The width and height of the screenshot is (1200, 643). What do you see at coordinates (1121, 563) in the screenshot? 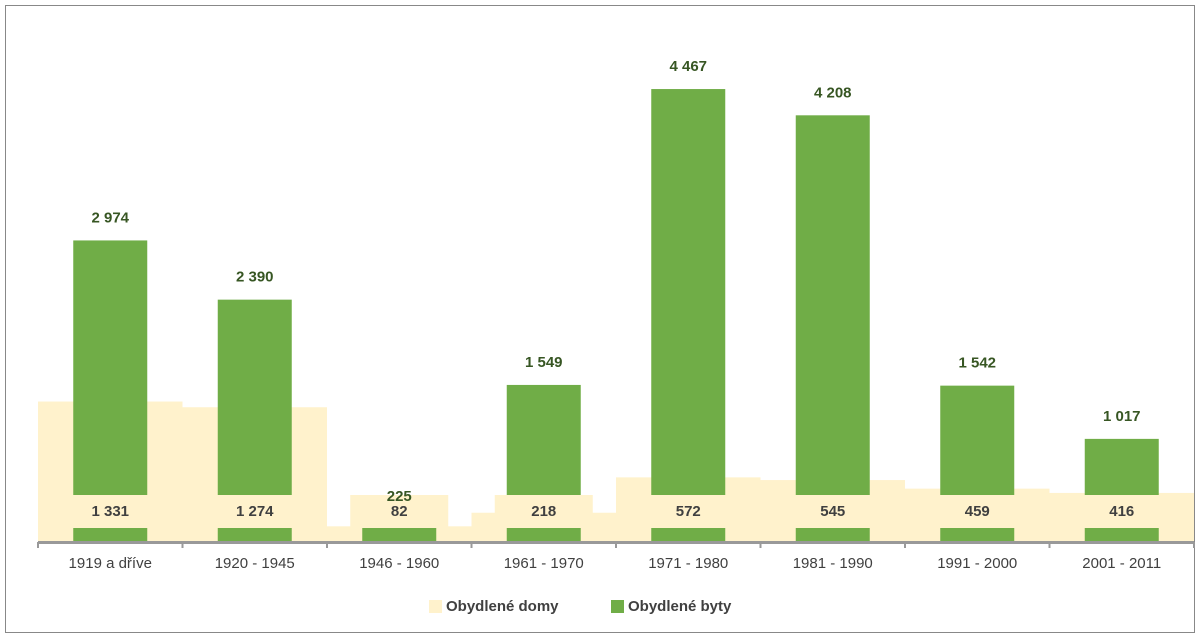
I see `x-tick-label: 2001 - 2011` at bounding box center [1121, 563].